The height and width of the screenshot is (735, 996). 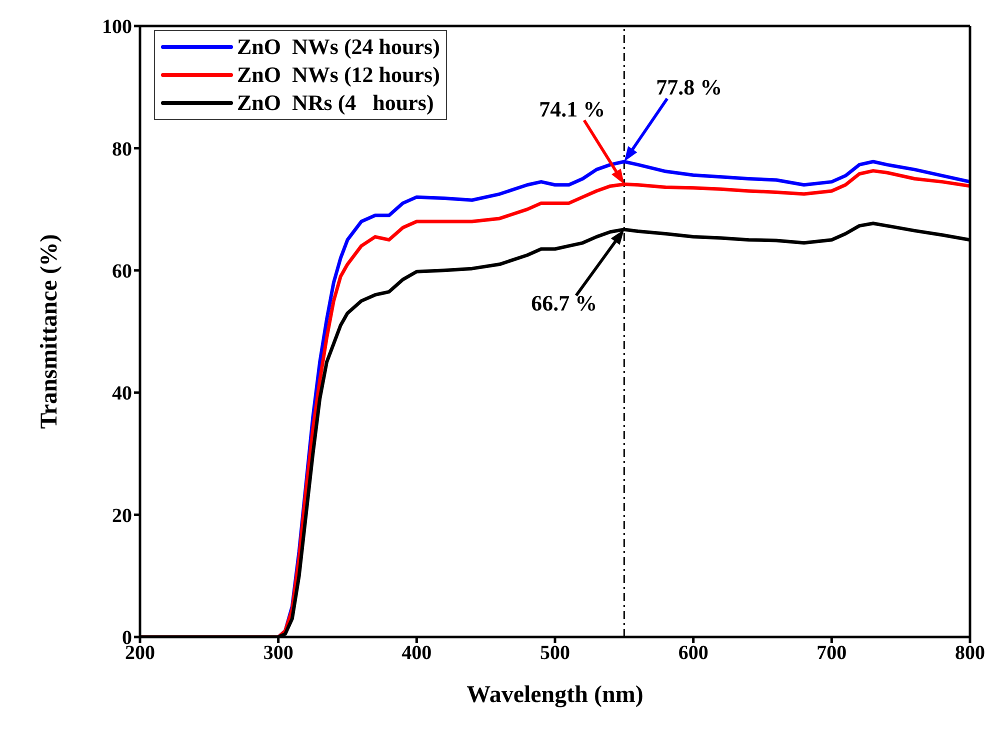 I want to click on y-tick-label: 60, so click(x=122, y=271).